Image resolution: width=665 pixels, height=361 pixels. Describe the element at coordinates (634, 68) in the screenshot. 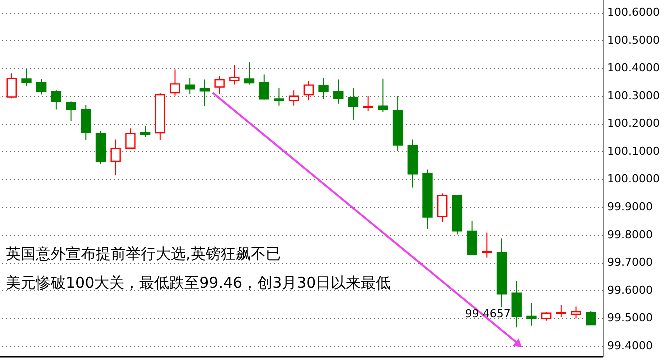

I see `y-tick-label: 100.4000` at that location.